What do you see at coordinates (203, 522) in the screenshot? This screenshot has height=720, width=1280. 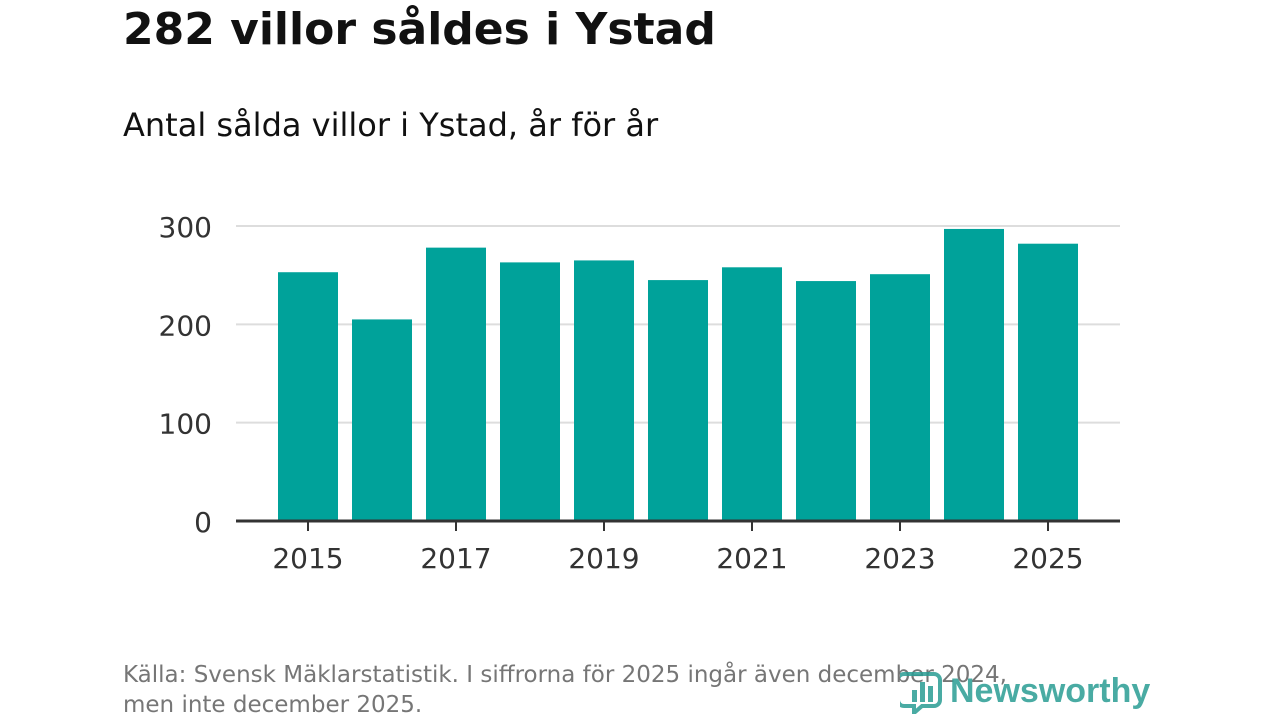 I see `y-tick-label: 0` at bounding box center [203, 522].